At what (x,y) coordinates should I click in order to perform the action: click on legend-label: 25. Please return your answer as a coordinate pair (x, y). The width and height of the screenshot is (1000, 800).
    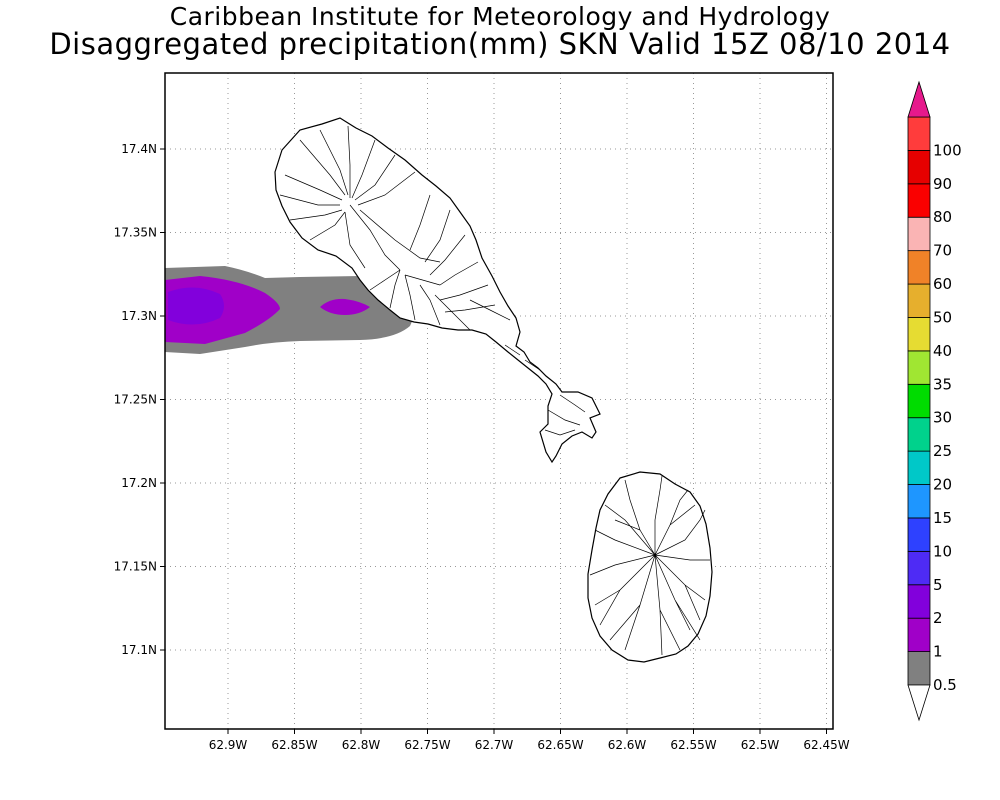
    Looking at the image, I should click on (942, 451).